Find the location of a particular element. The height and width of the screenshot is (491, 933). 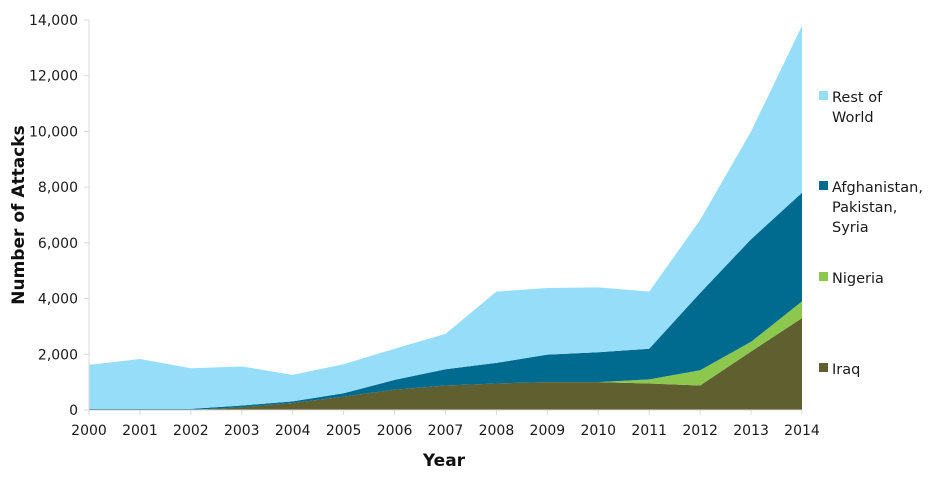

legend-item-iraq: Iraq is located at coordinates (839, 370).